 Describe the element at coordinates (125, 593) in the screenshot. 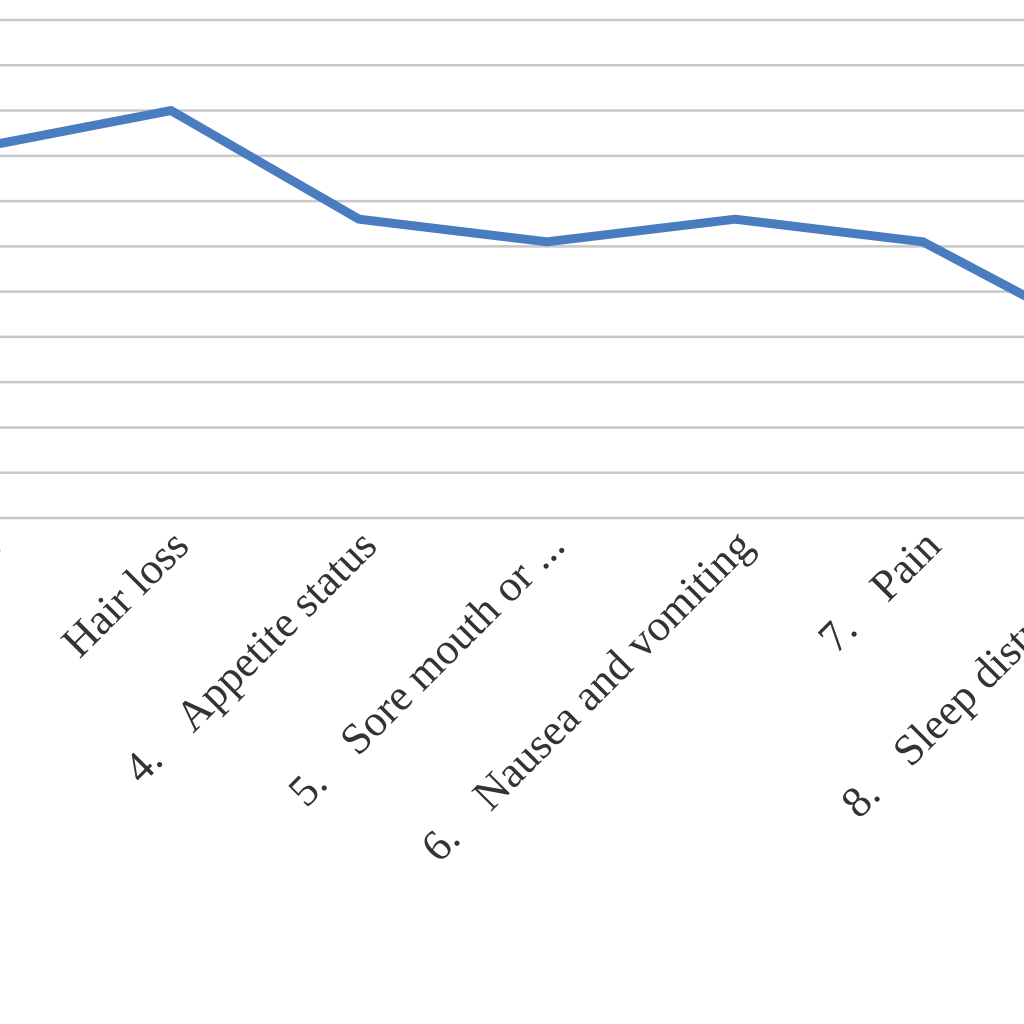

I see `x-tick-label: Hair loss` at that location.